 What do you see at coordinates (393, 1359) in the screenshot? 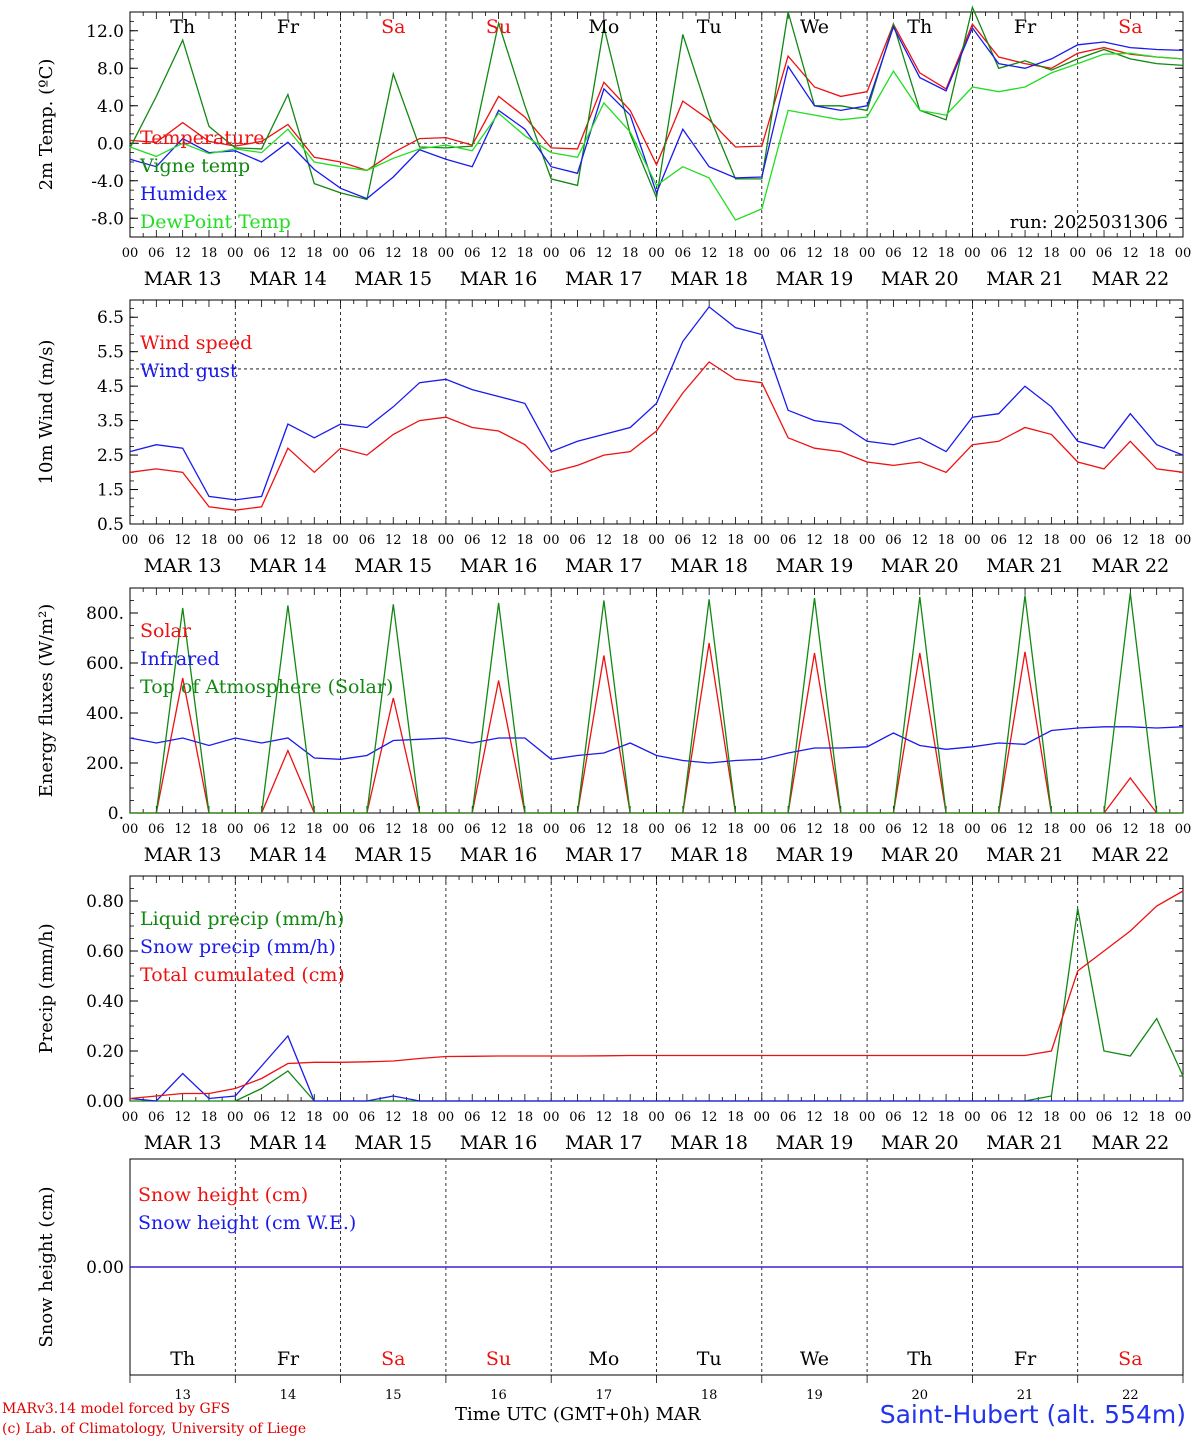
I see `weekday-label-bottom: Sa` at bounding box center [393, 1359].